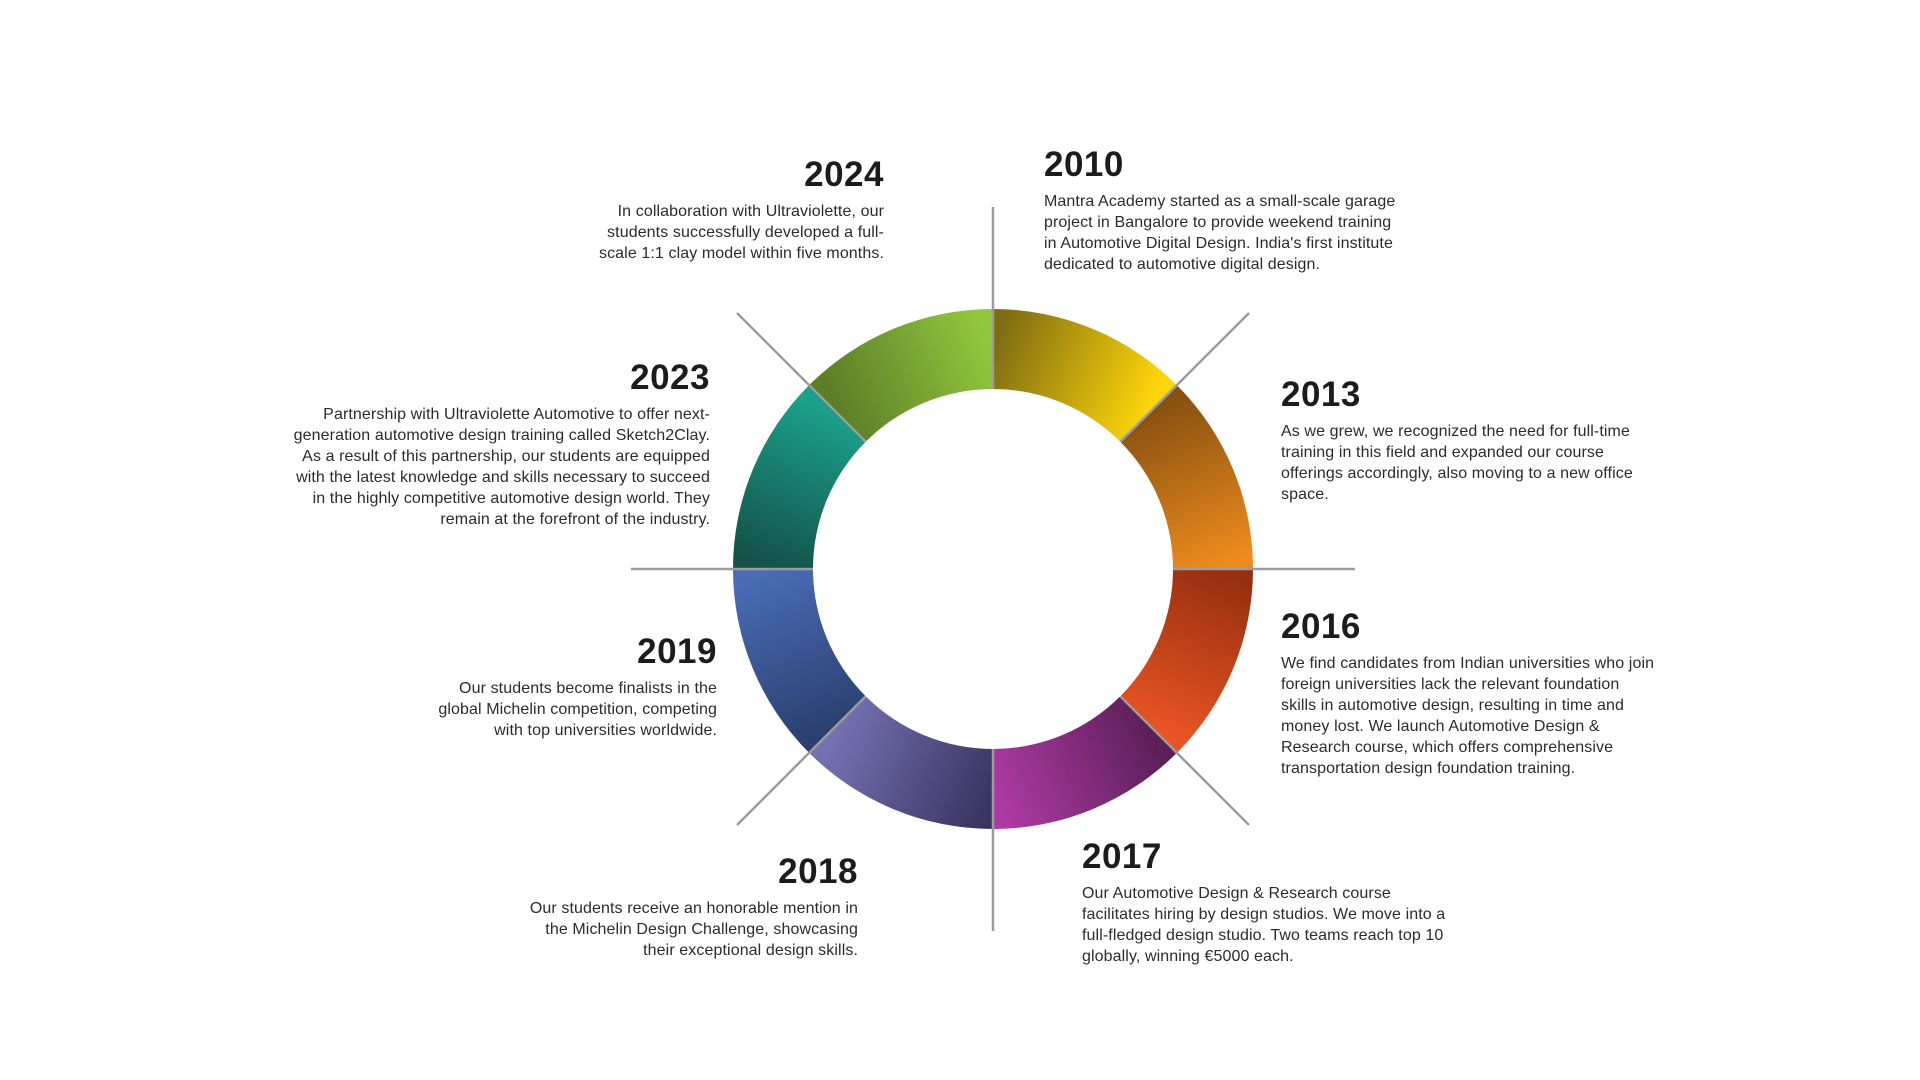  What do you see at coordinates (844, 174) in the screenshot?
I see `milestone-year: 2024` at bounding box center [844, 174].